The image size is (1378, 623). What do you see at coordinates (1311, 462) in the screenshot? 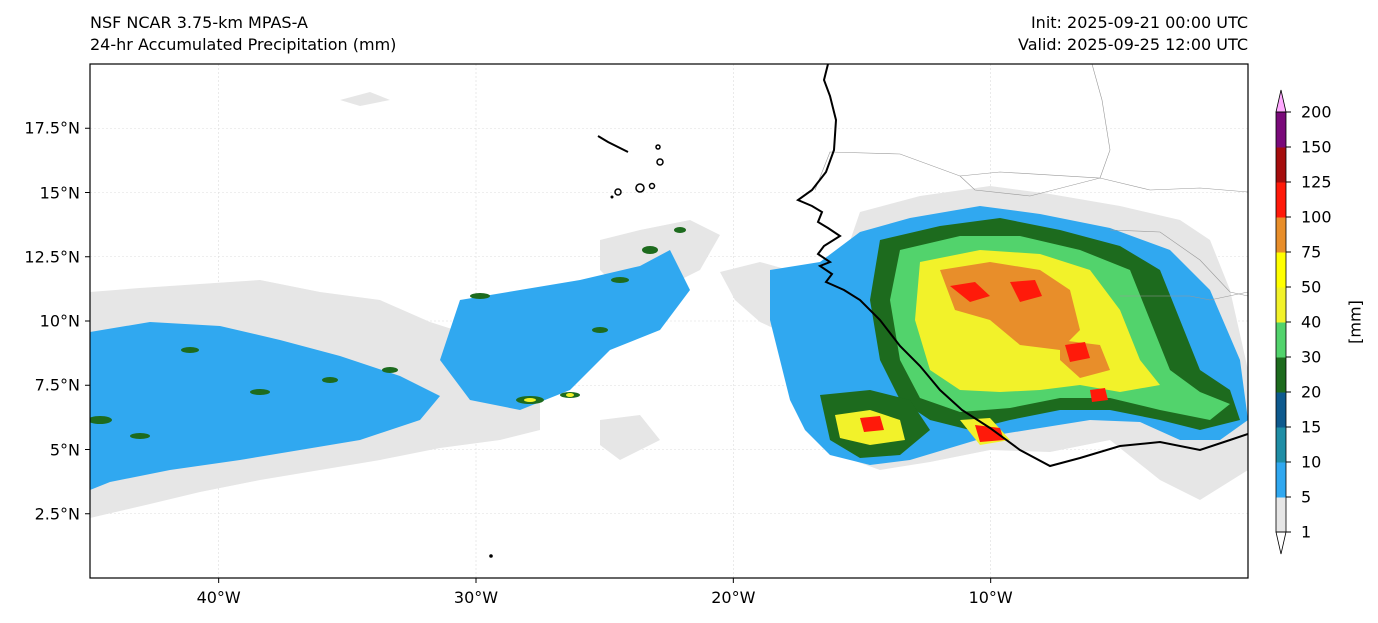
I see `colorbar-level-label: 10` at bounding box center [1311, 462].